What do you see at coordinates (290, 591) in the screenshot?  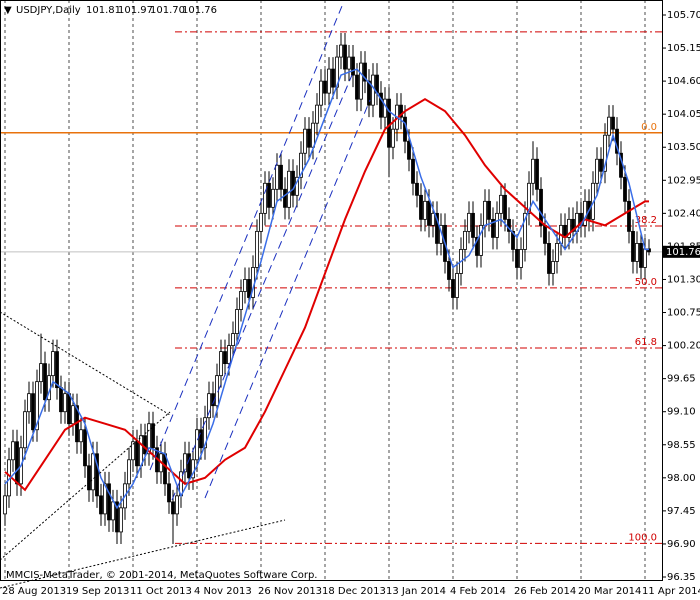 I see `x-tick-label: 26 Nov 2013` at bounding box center [290, 591].